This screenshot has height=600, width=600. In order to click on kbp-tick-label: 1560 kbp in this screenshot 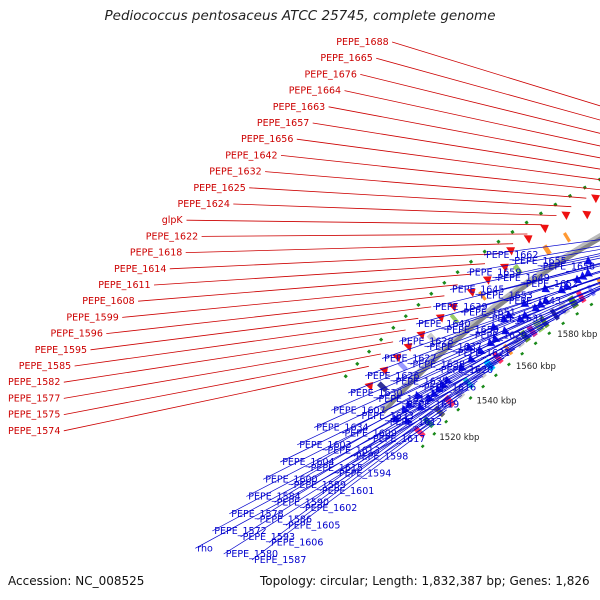, I will do `click(536, 367)`.